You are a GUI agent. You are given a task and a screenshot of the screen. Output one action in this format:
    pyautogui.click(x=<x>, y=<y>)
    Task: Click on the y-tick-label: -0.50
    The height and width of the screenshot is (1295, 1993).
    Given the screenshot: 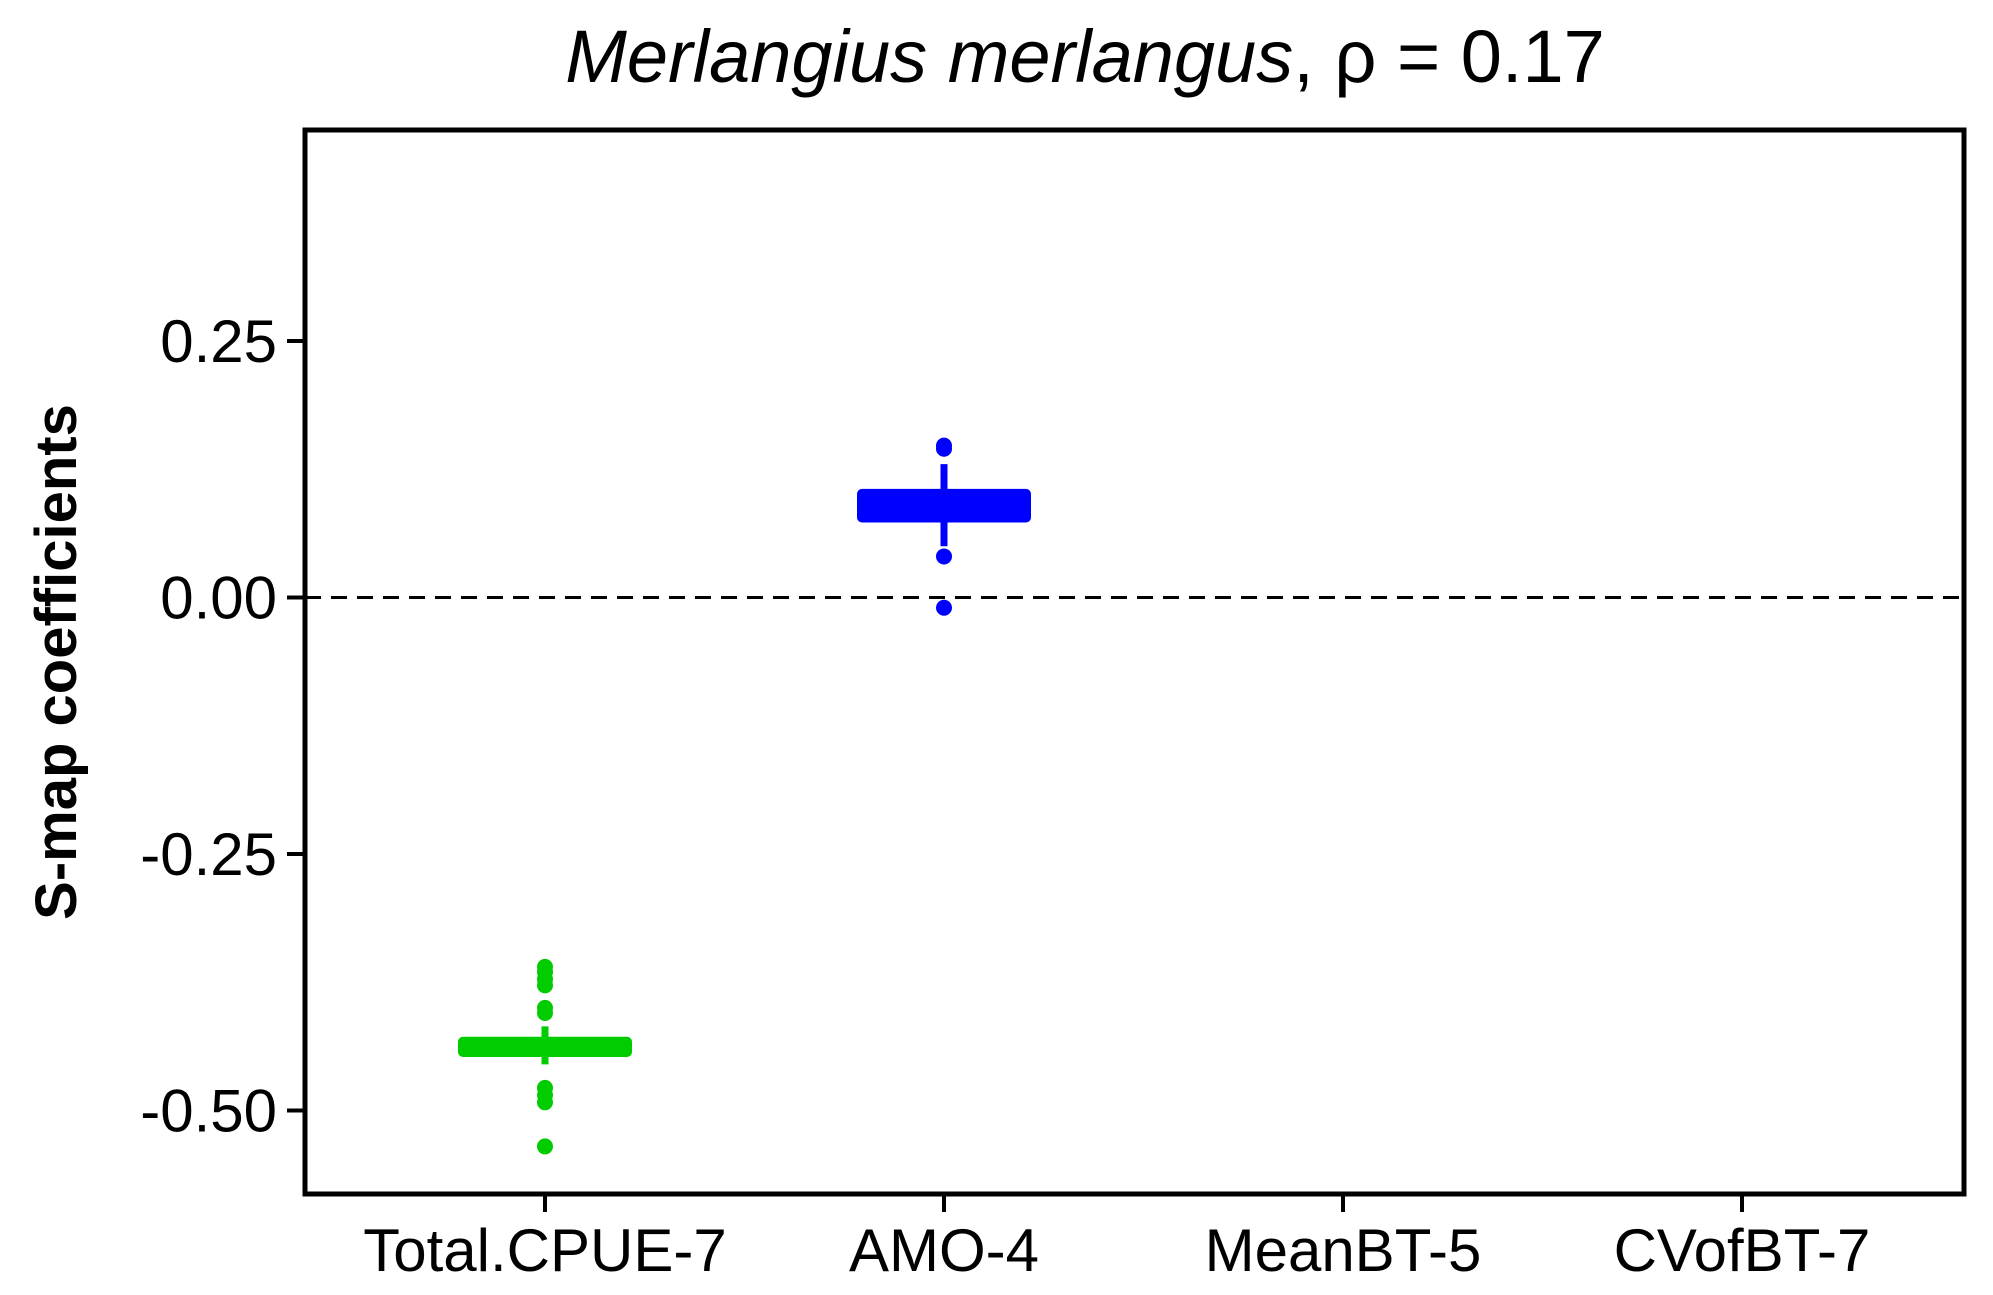 What is the action you would take?
    pyautogui.click(x=208, y=1111)
    